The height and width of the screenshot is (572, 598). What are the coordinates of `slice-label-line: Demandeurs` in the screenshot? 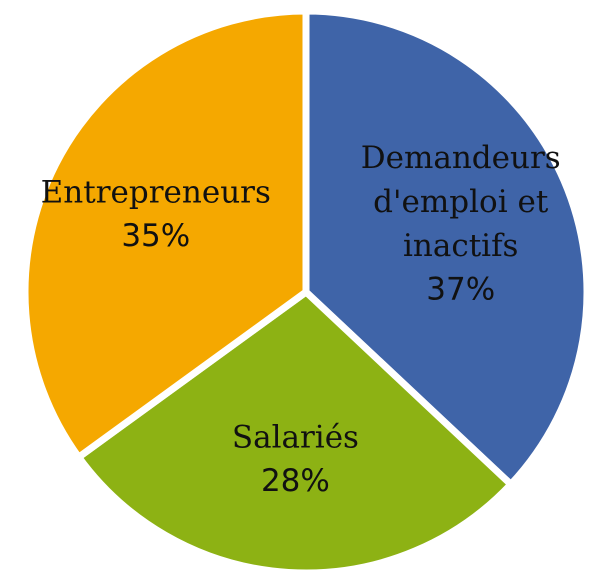 It's located at (461, 158).